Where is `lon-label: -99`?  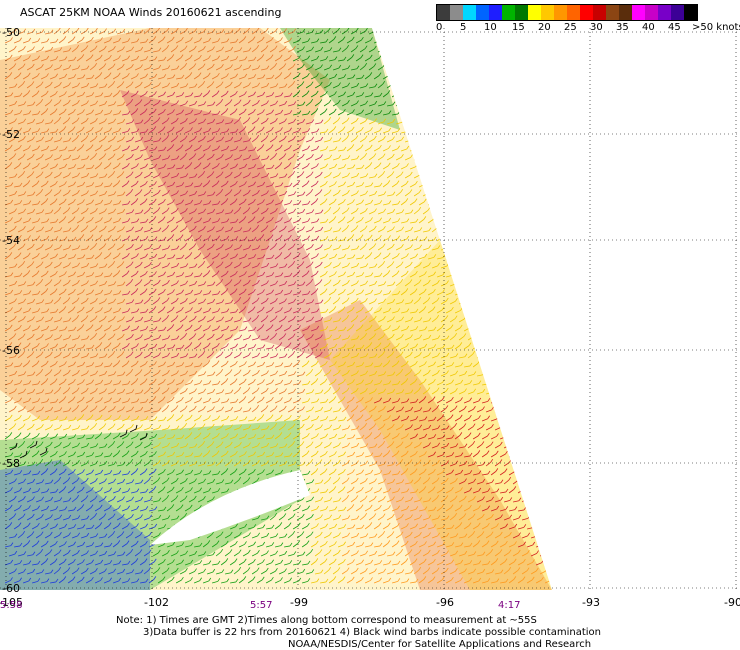
lon-label: -99 is located at coordinates (299, 602).